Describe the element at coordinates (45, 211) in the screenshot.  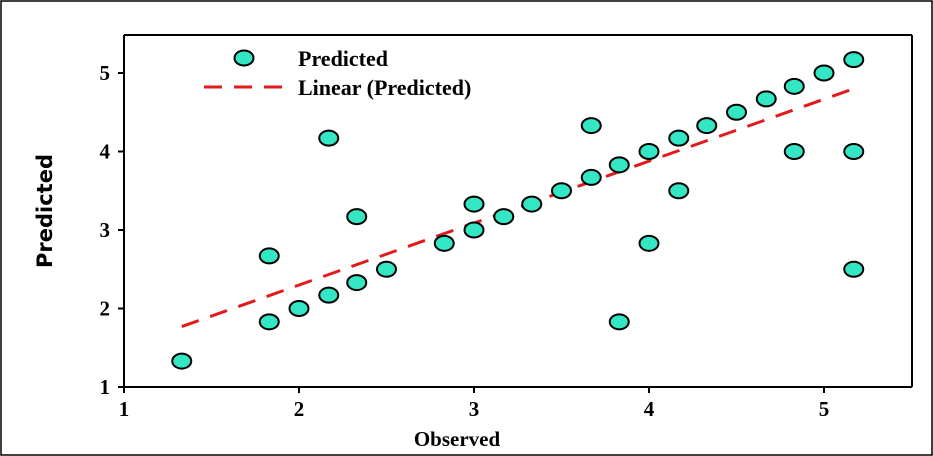
I see `y-axis-title: Predicted` at that location.